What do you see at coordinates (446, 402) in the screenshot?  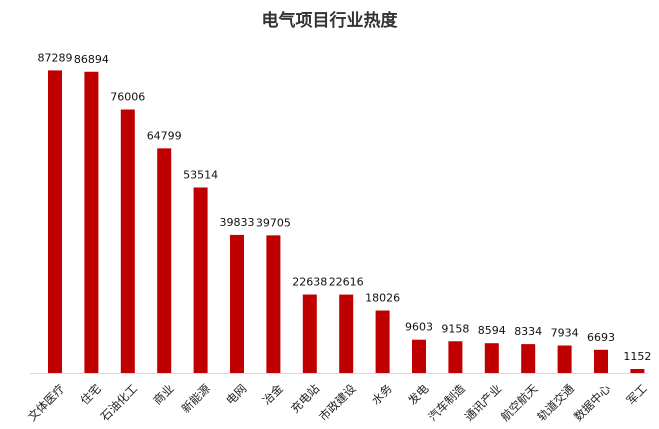 I see `tick-label-11: 汽车制造` at bounding box center [446, 402].